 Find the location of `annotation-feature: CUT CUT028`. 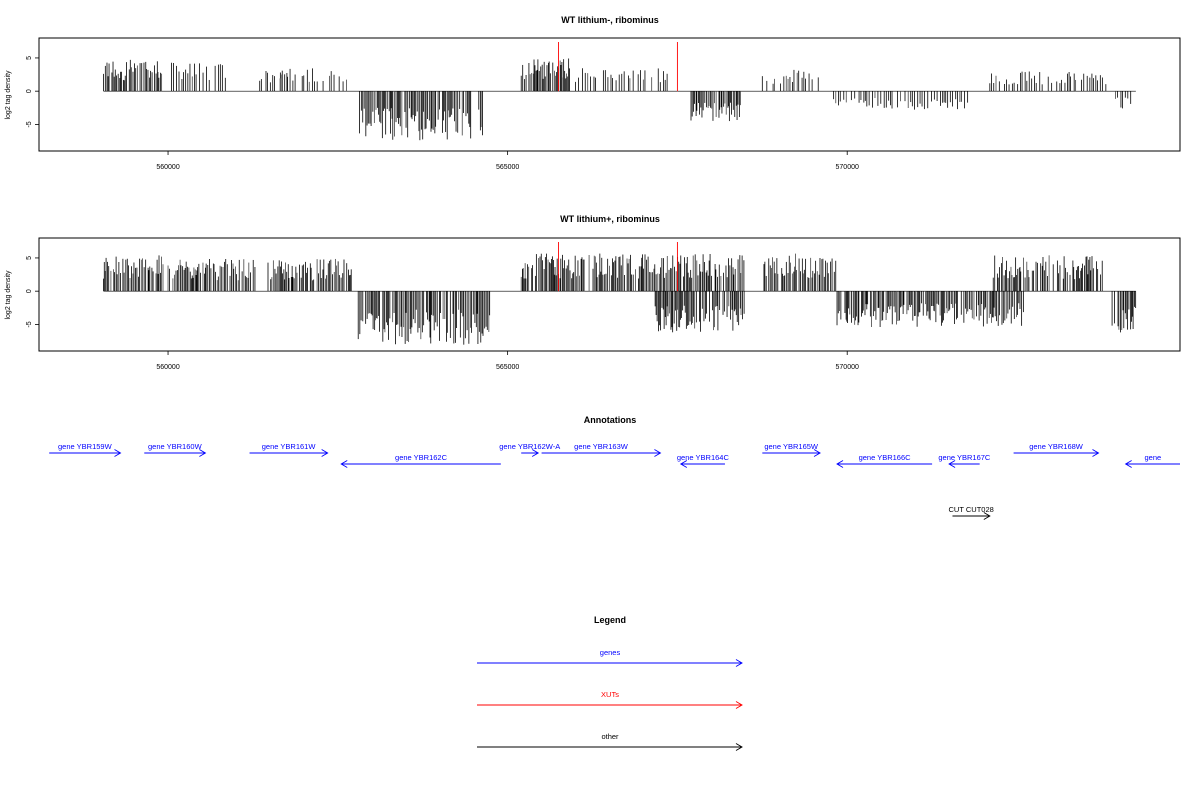

annotation-feature: CUT CUT028 is located at coordinates (971, 512).